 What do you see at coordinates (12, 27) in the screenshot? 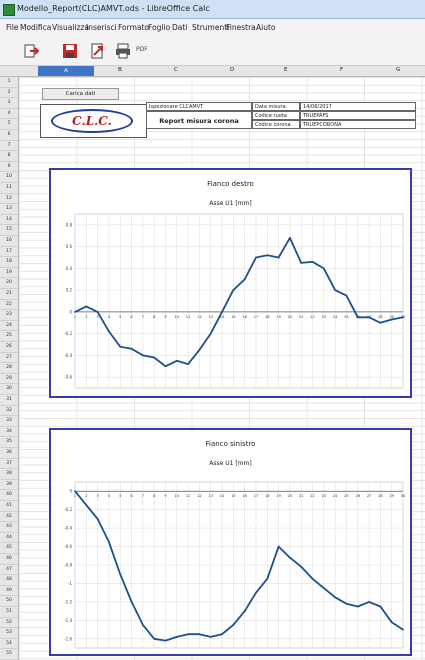
I see `menu-file: File` at bounding box center [12, 27].